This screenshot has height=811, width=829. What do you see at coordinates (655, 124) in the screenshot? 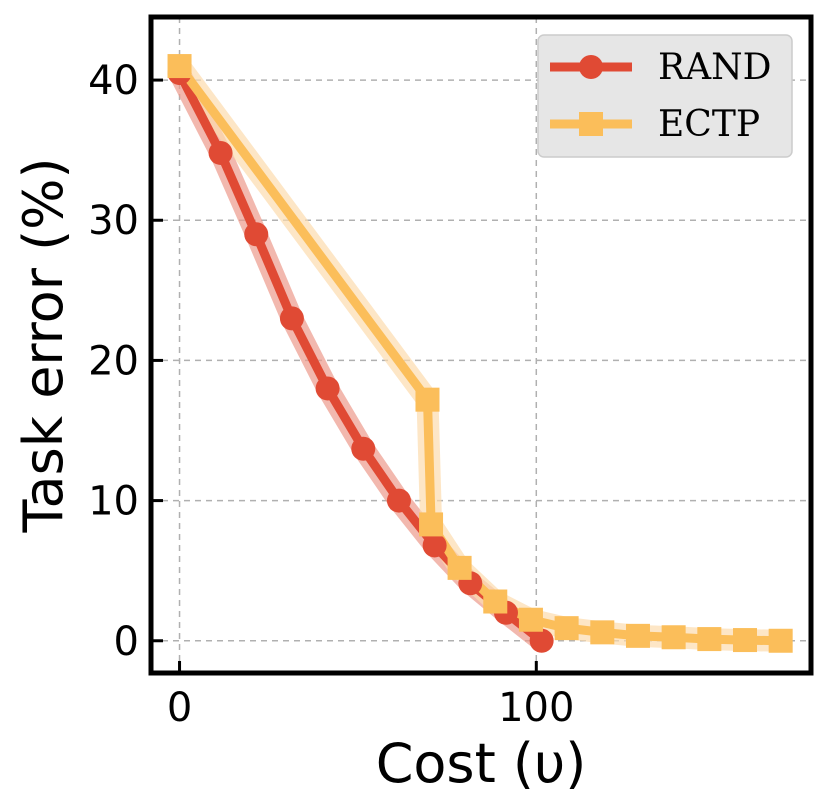
I see `legend-entry-ectp: ECTP` at bounding box center [655, 124].